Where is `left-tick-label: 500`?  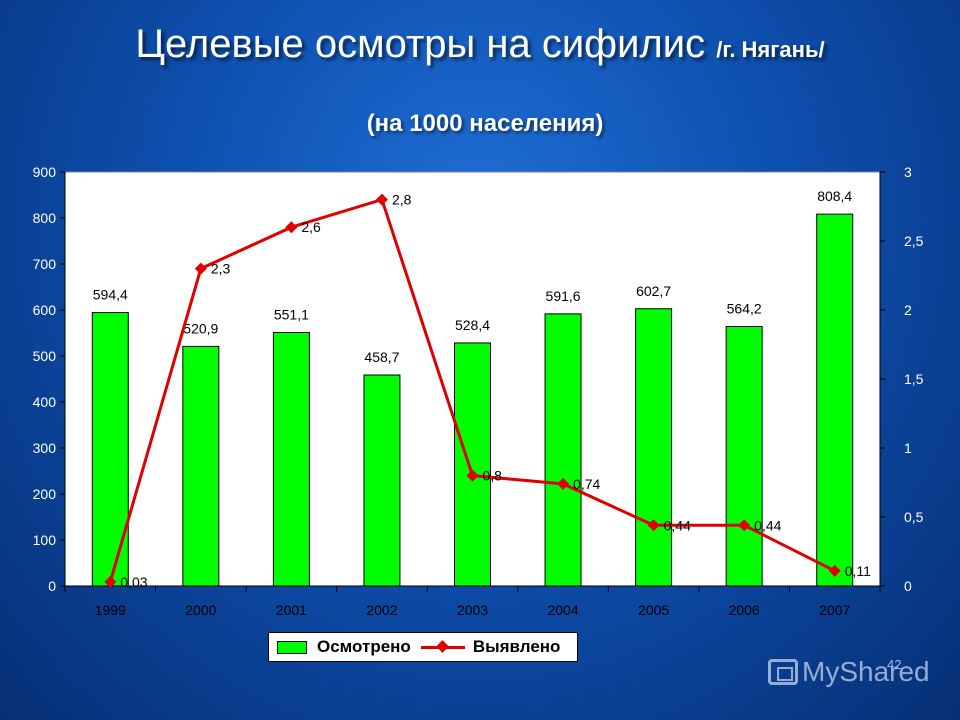
left-tick-label: 500 is located at coordinates (45, 356).